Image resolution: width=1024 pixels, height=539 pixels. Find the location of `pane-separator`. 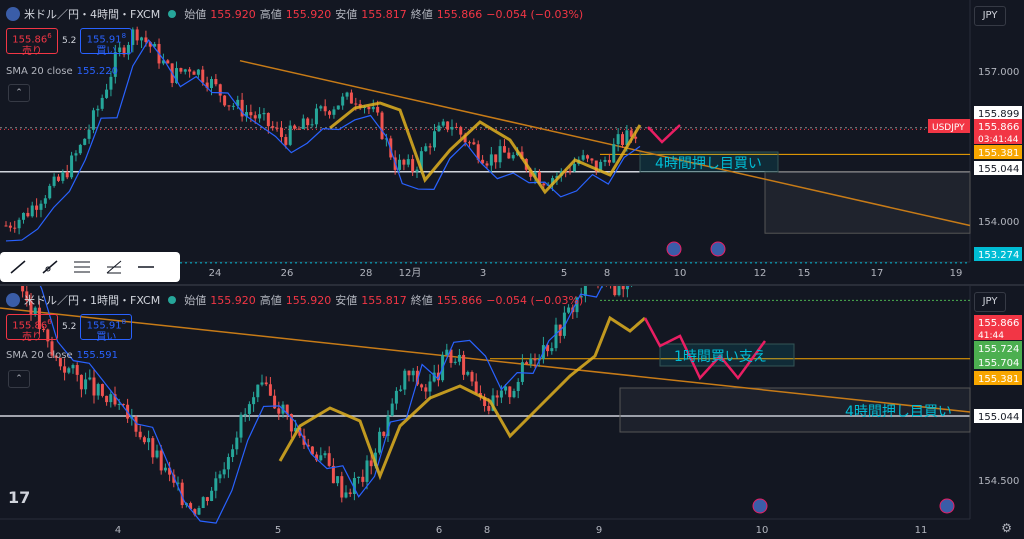

pane-separator is located at coordinates (512, 285).